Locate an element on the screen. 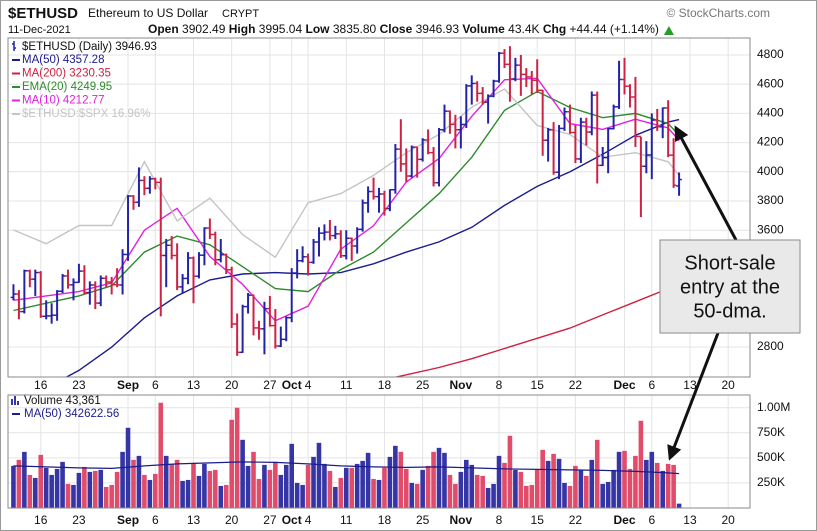 Image resolution: width=817 pixels, height=531 pixels. volume-tick-label: 250K is located at coordinates (771, 482).